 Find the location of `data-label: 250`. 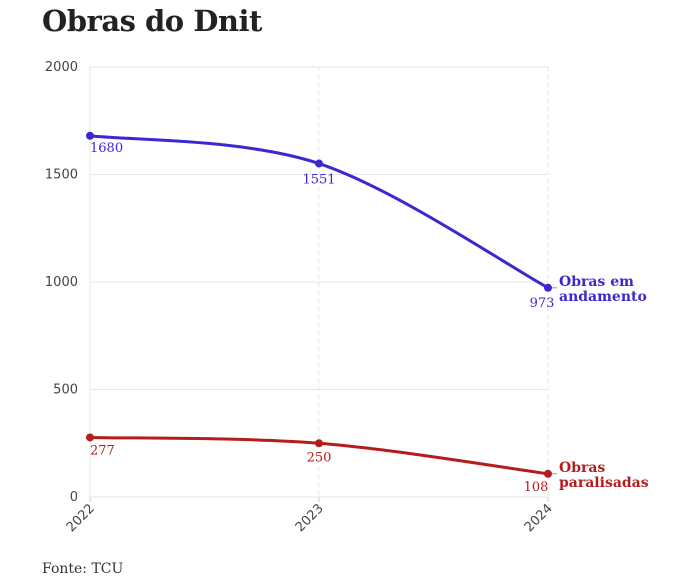

data-label: 250 is located at coordinates (319, 457).